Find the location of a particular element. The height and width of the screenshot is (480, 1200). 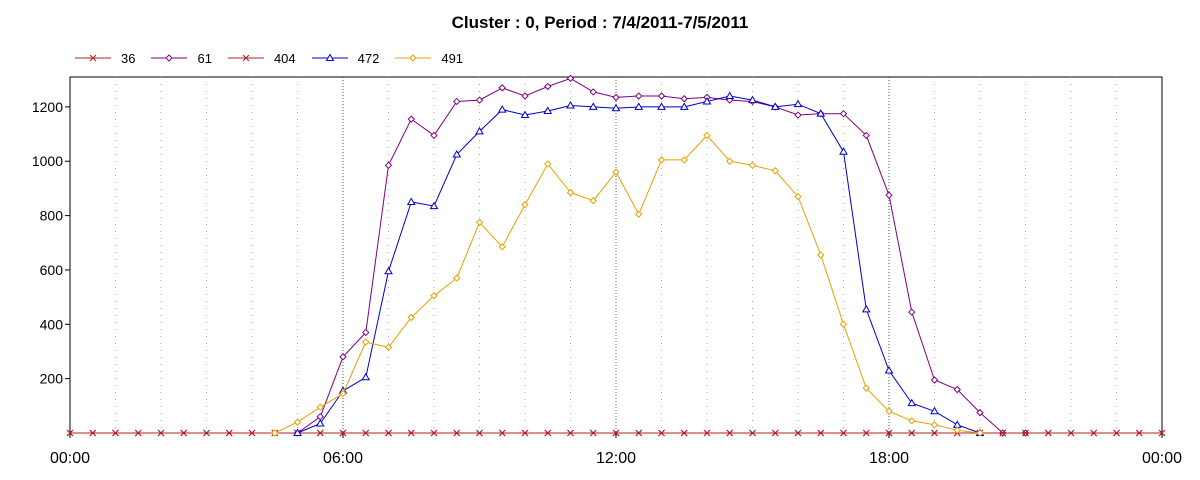

legend-item: 61 is located at coordinates (181, 58).